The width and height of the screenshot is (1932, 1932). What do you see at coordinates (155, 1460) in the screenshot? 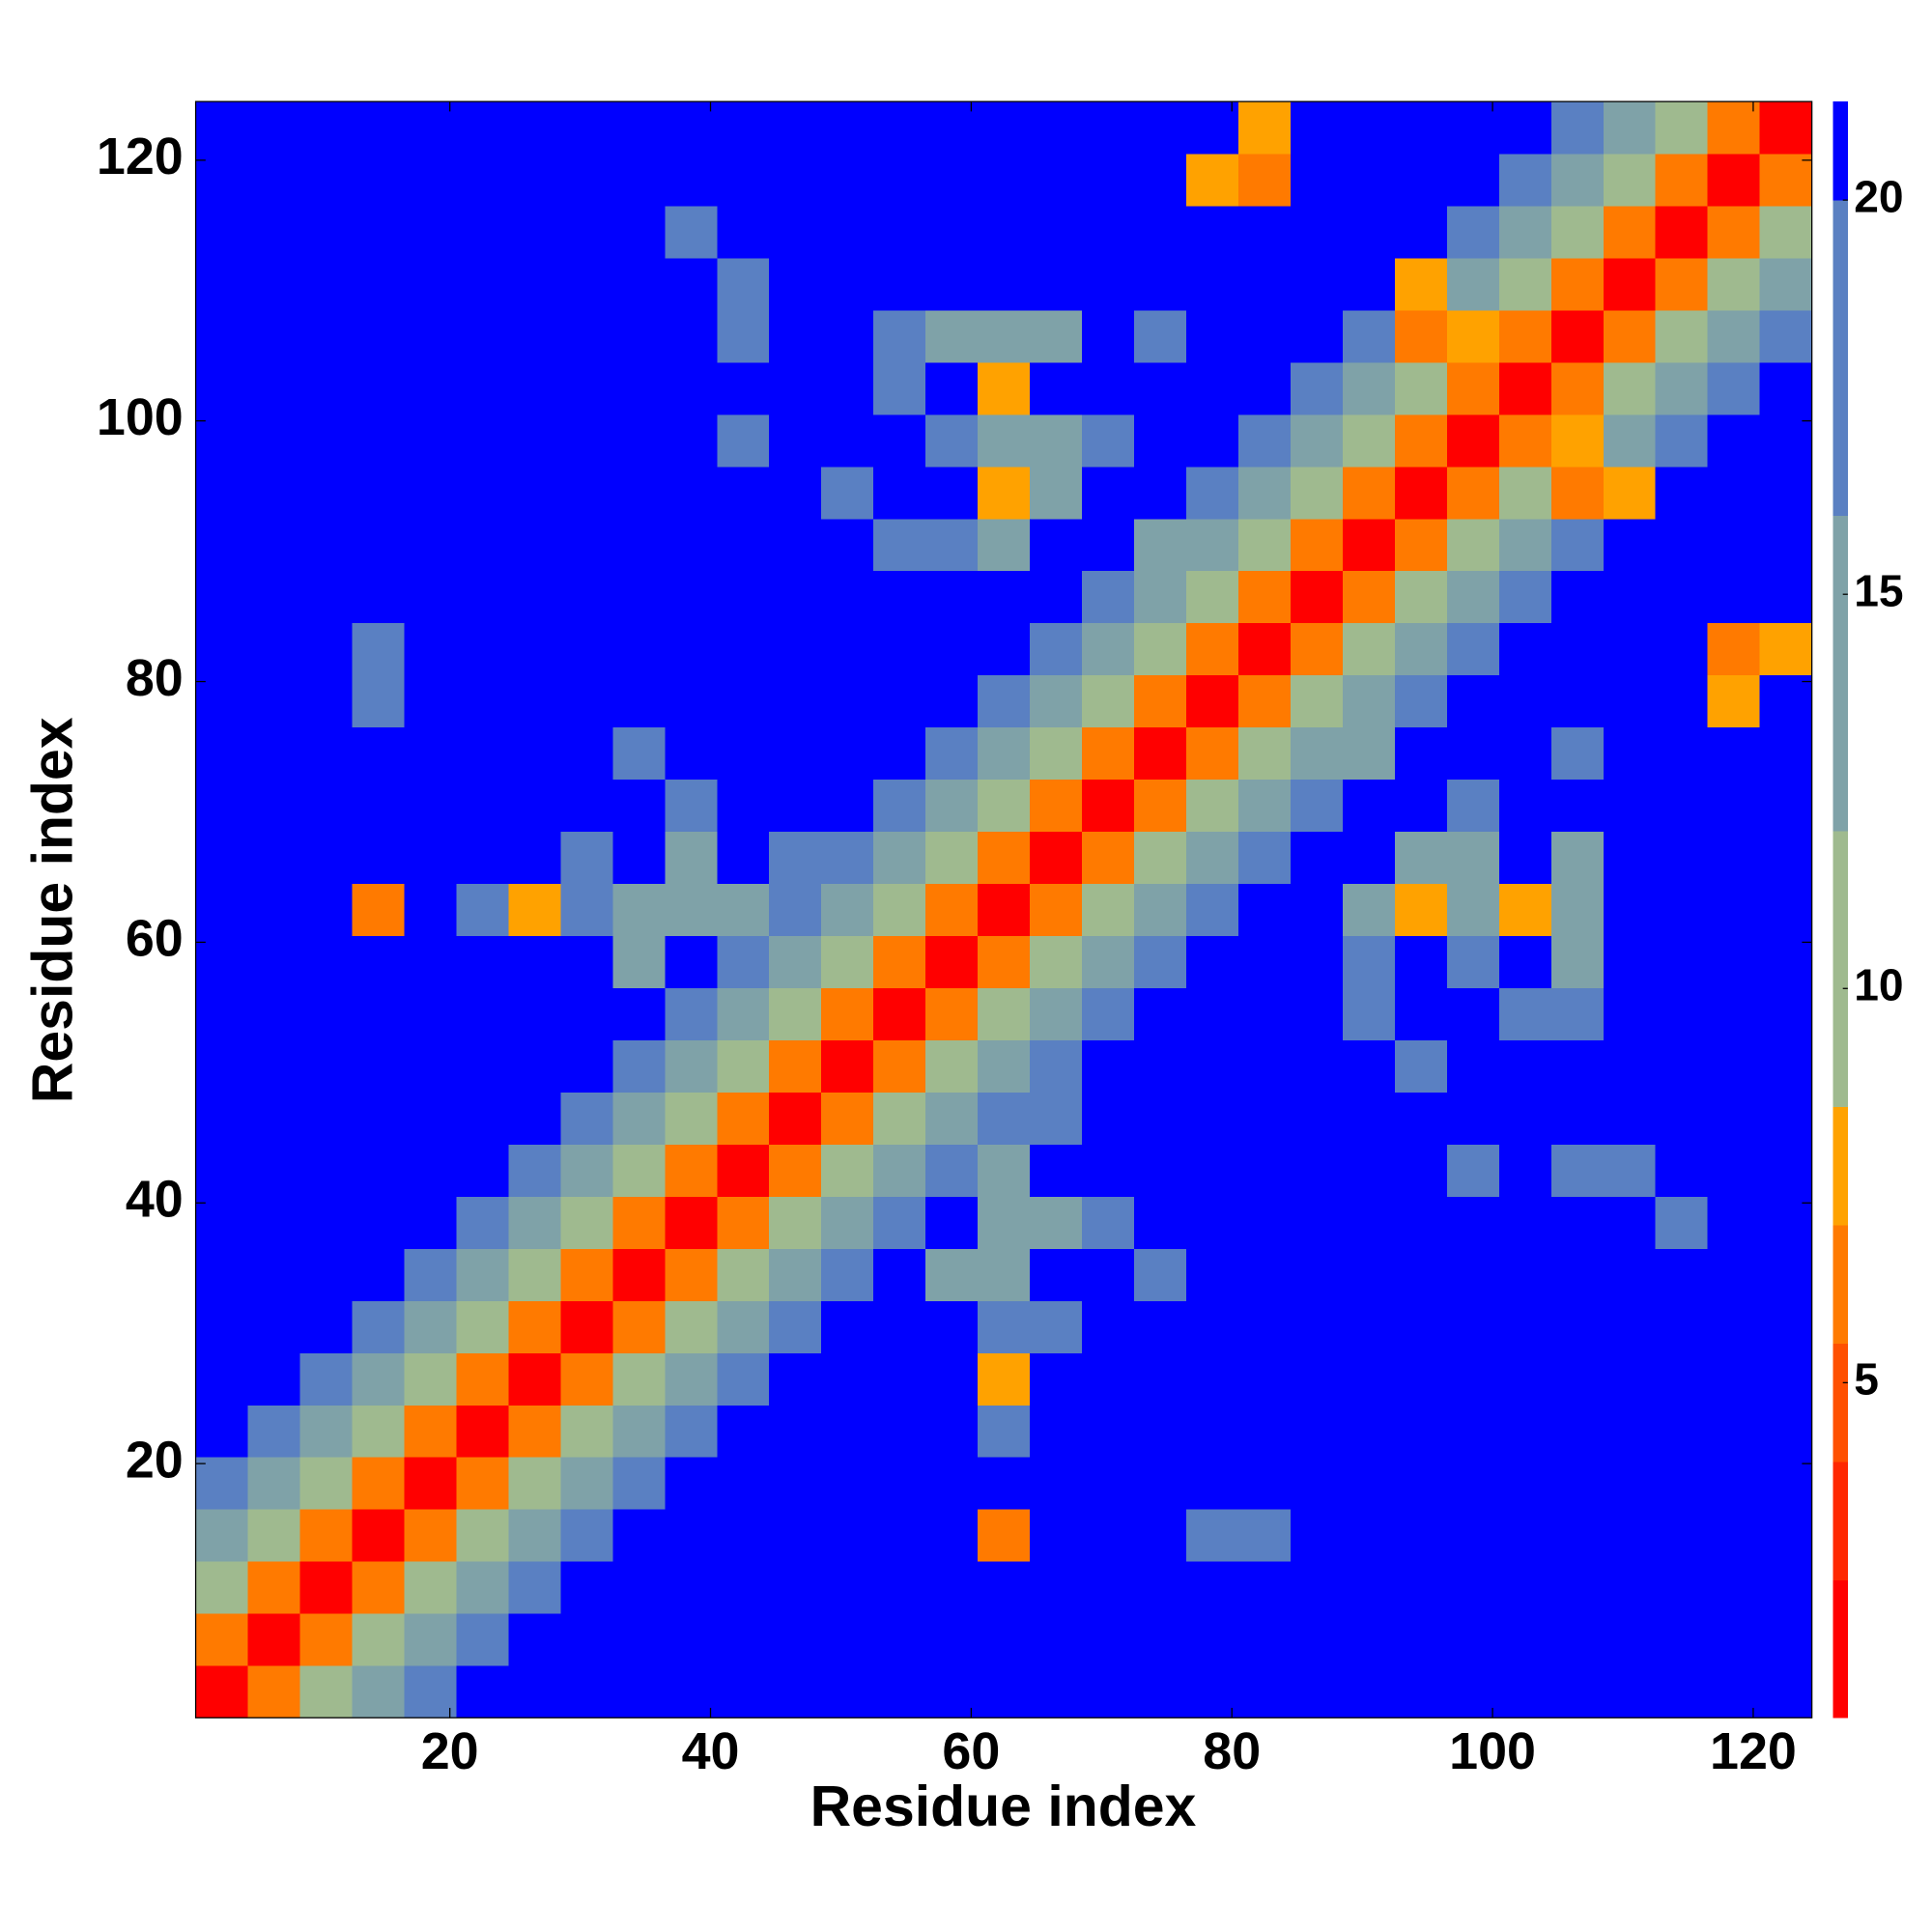
I see `y-tick-label: 20` at bounding box center [155, 1460].